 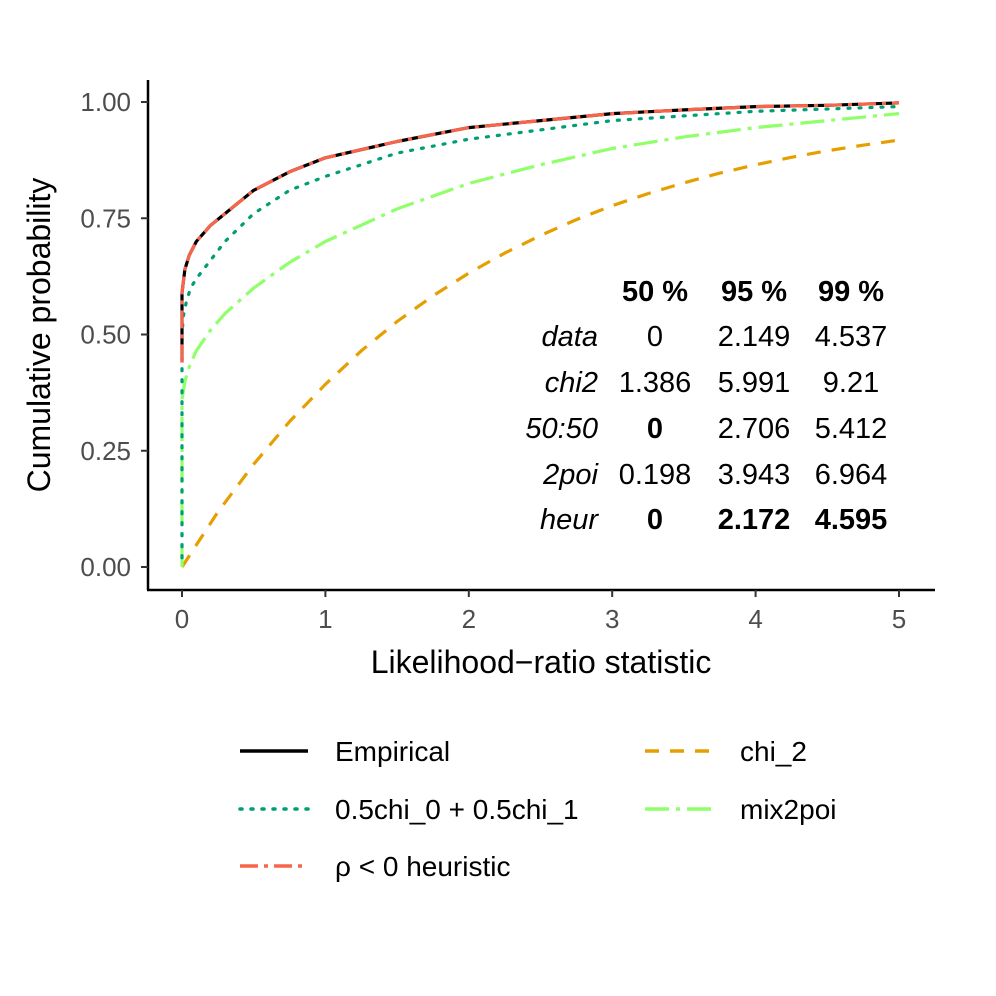 I want to click on legend-label-mix01: 0.5chi_0 + 0.5chi_1, so click(x=457, y=809).